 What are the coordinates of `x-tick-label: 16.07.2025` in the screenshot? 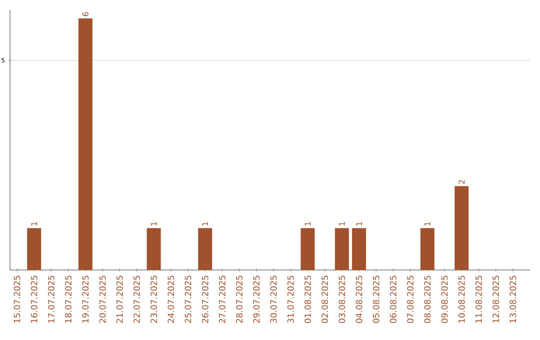 It's located at (34, 299).